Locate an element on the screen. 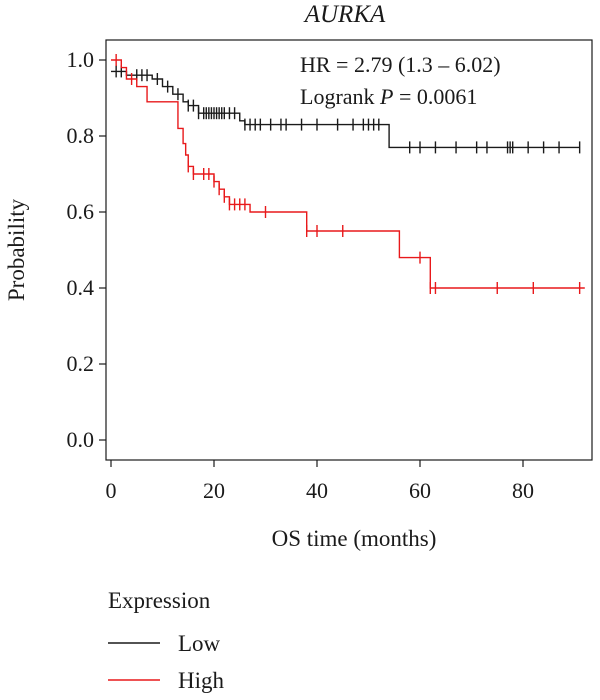 This screenshot has height=700, width=600. y-tick-label: 0.6 is located at coordinates (81, 211).